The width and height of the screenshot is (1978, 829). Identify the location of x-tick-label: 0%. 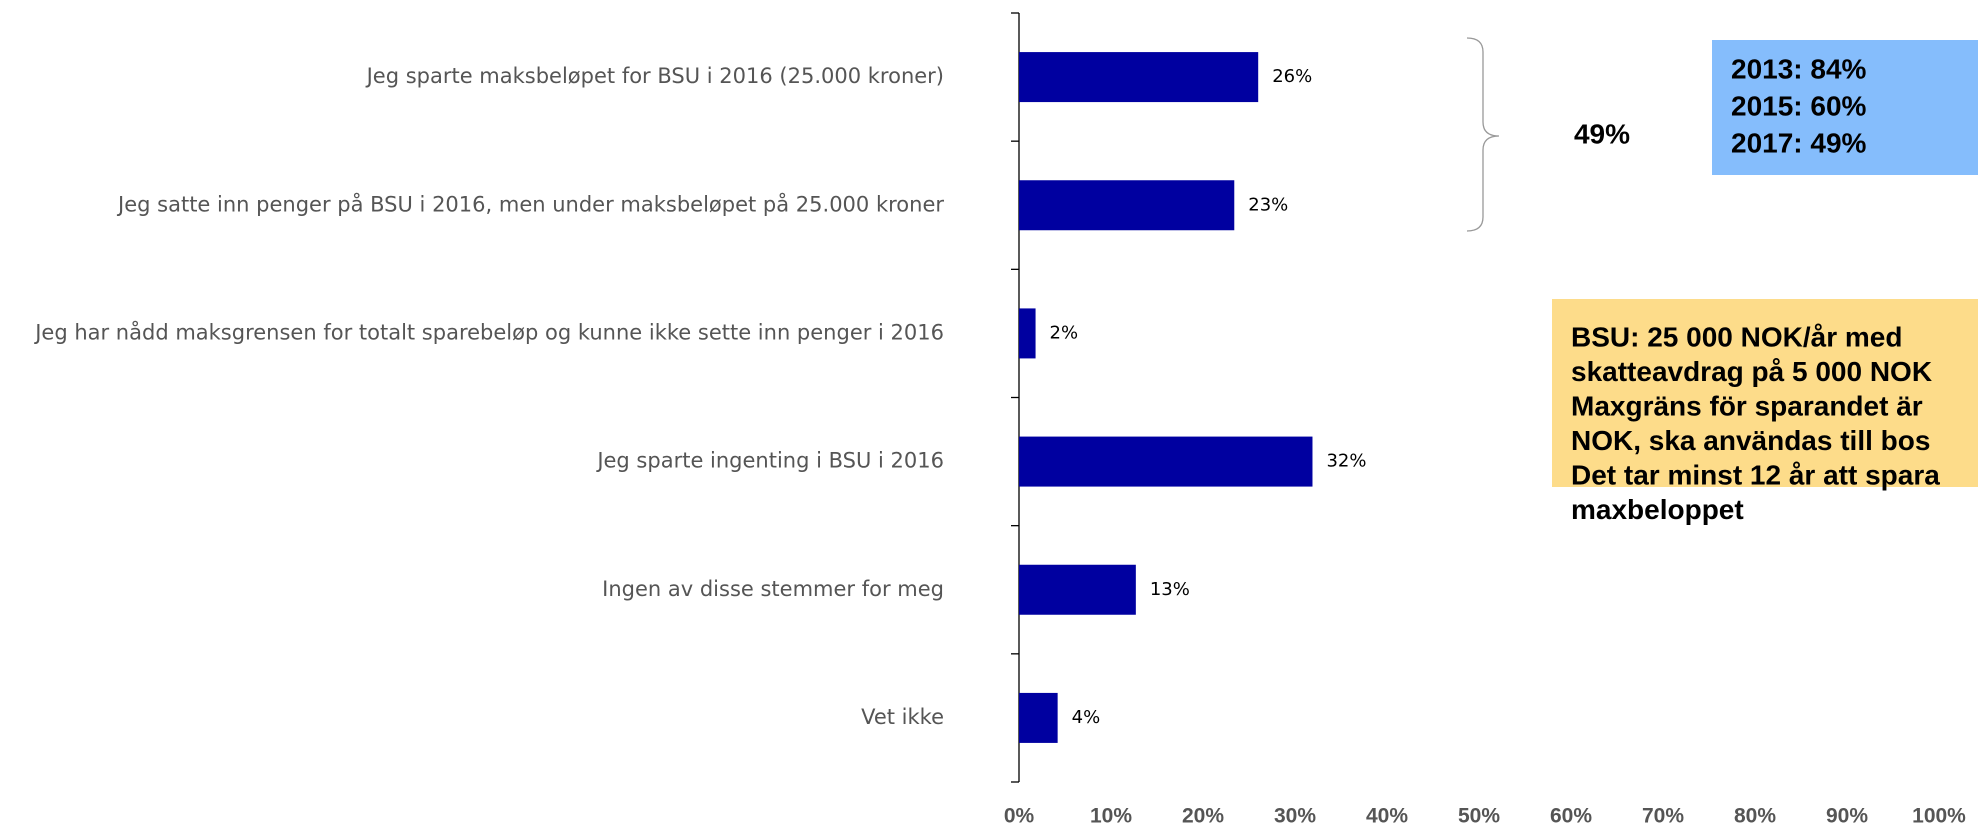
(1019, 816).